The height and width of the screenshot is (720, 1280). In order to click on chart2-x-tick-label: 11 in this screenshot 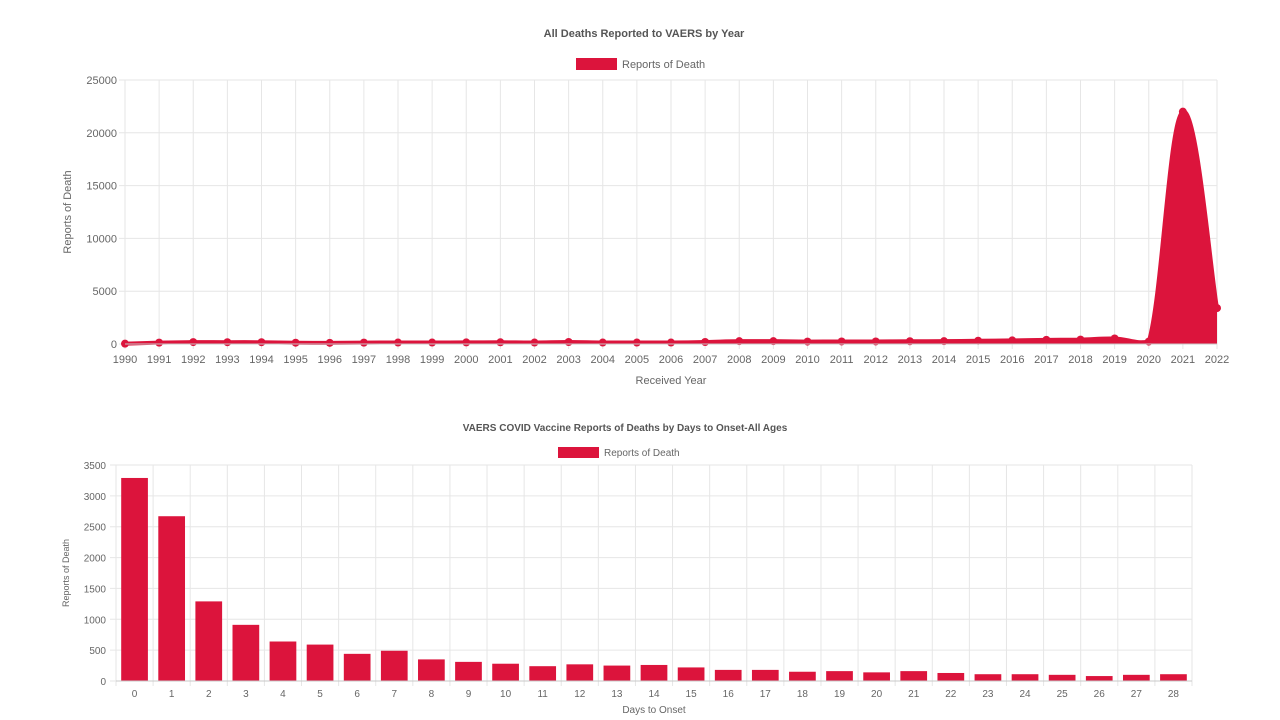, I will do `click(542, 694)`.